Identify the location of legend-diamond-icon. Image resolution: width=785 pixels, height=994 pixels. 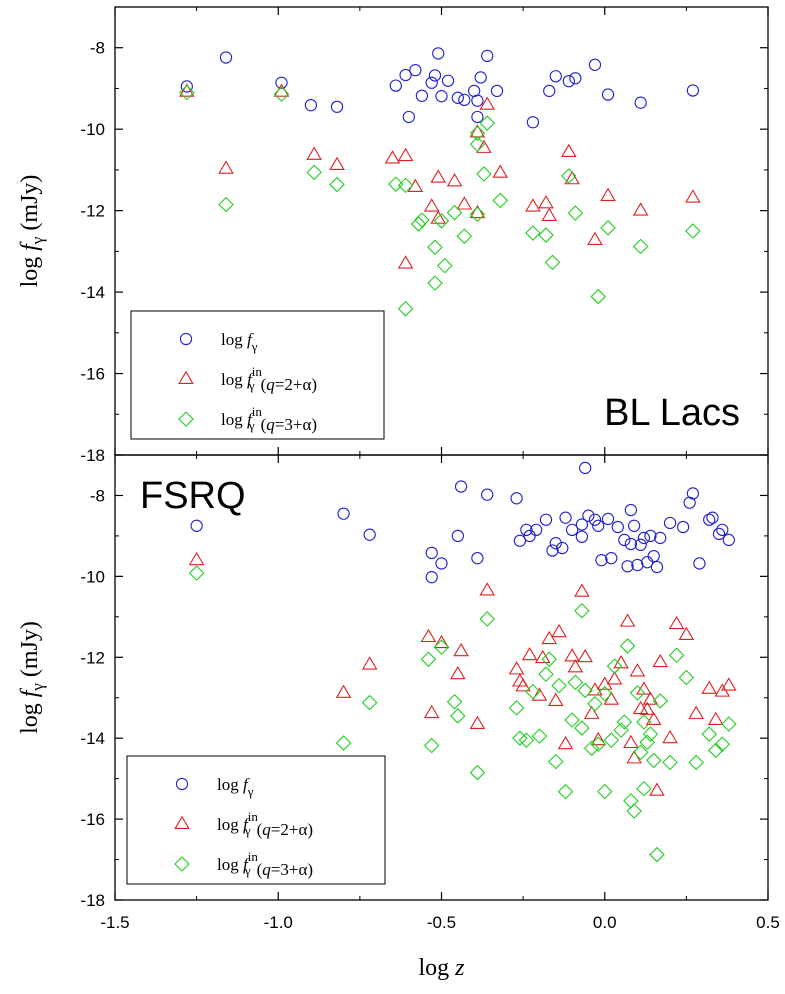
(182, 864).